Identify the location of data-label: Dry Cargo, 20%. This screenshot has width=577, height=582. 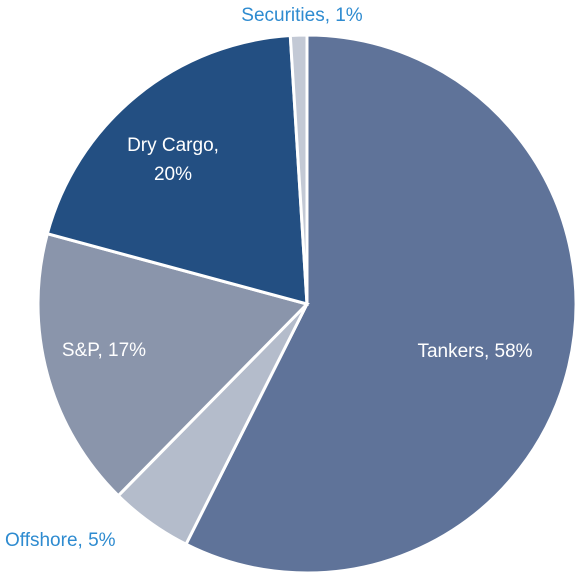
(173, 160).